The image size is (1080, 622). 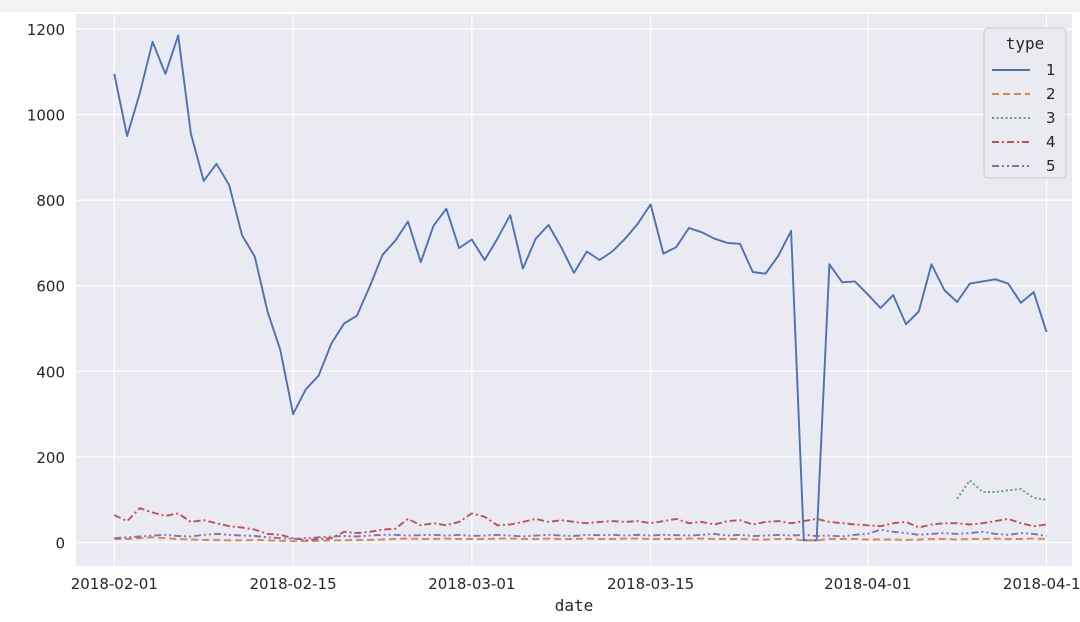 What do you see at coordinates (1024, 94) in the screenshot?
I see `legend-item-2: 2` at bounding box center [1024, 94].